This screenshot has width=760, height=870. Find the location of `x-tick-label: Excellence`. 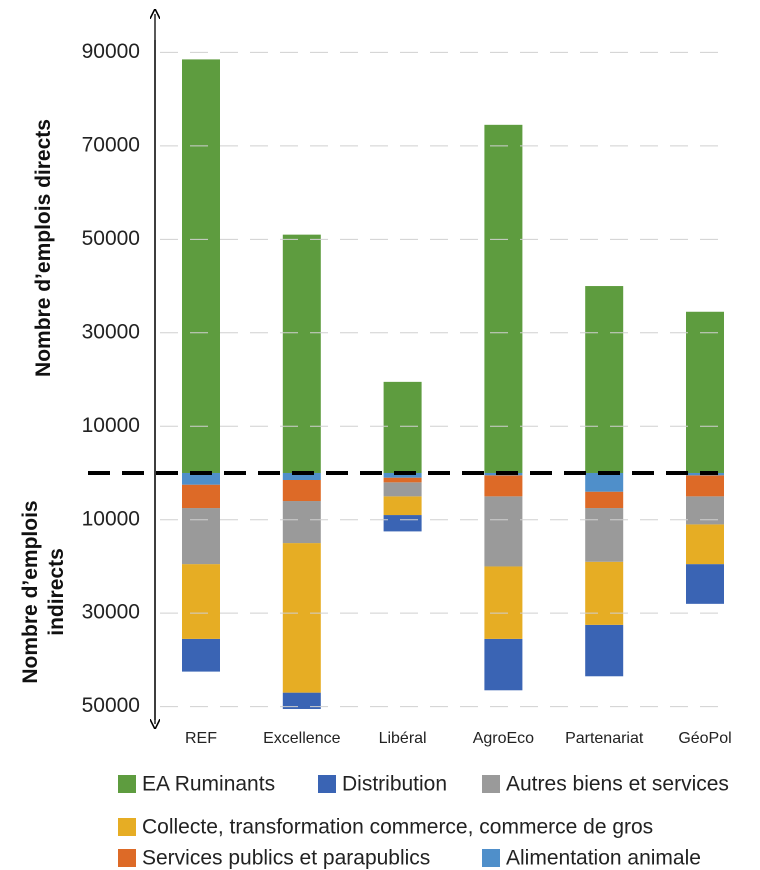

x-tick-label: Excellence is located at coordinates (301, 738).